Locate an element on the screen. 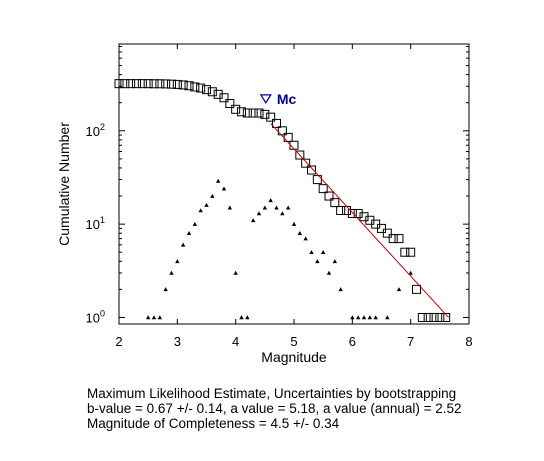 Image resolution: width=544 pixels, height=461 pixels. y-tick-exponent: 0 is located at coordinates (102, 313).